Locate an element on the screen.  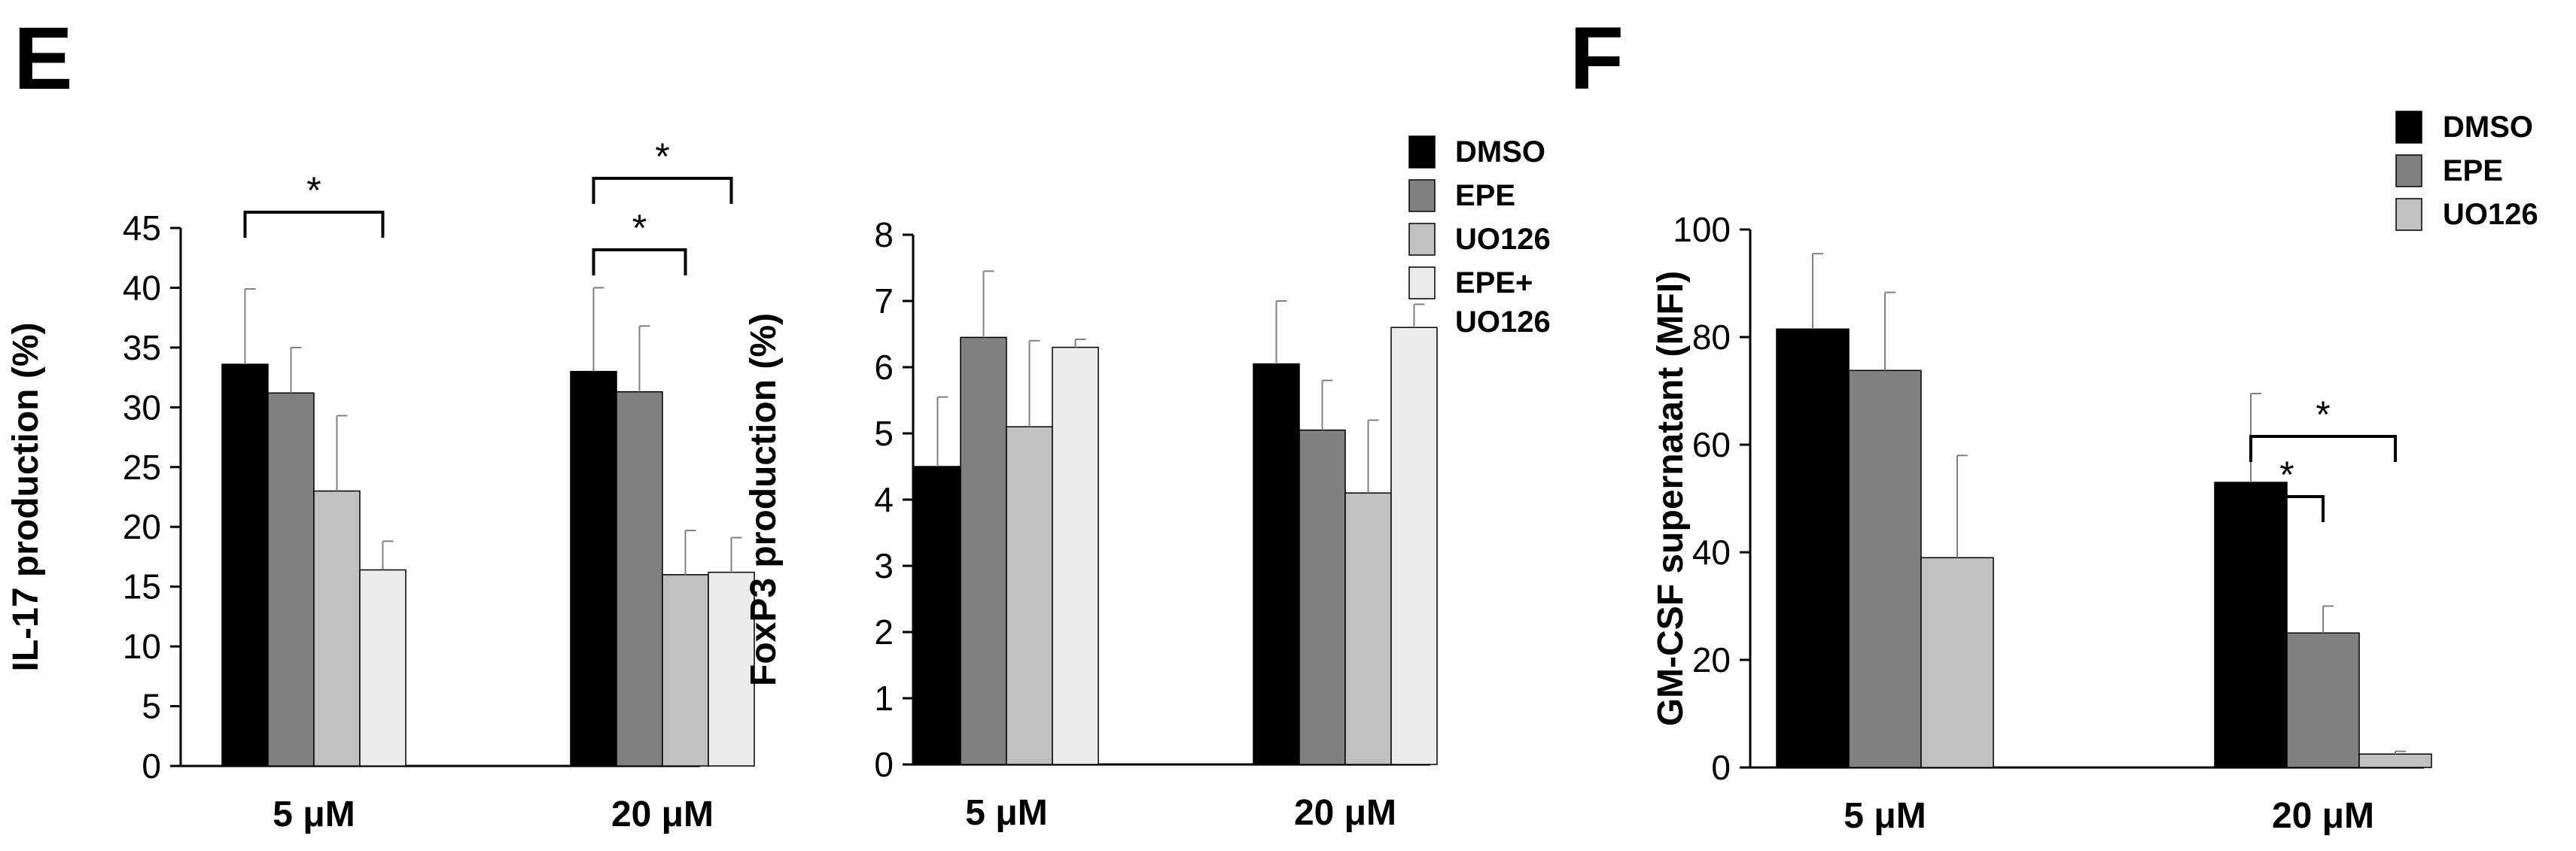
chart3-y-tick-label: 60 is located at coordinates (1712, 444).